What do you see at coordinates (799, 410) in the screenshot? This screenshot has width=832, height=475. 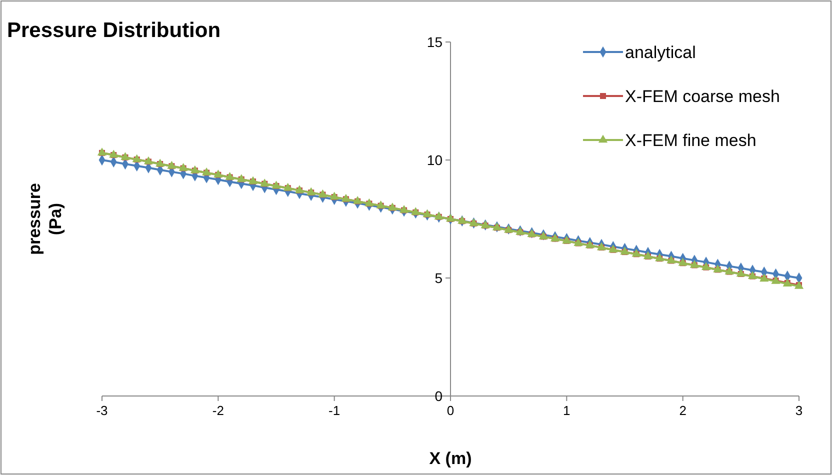 I see `x-tick-label: 3` at bounding box center [799, 410].